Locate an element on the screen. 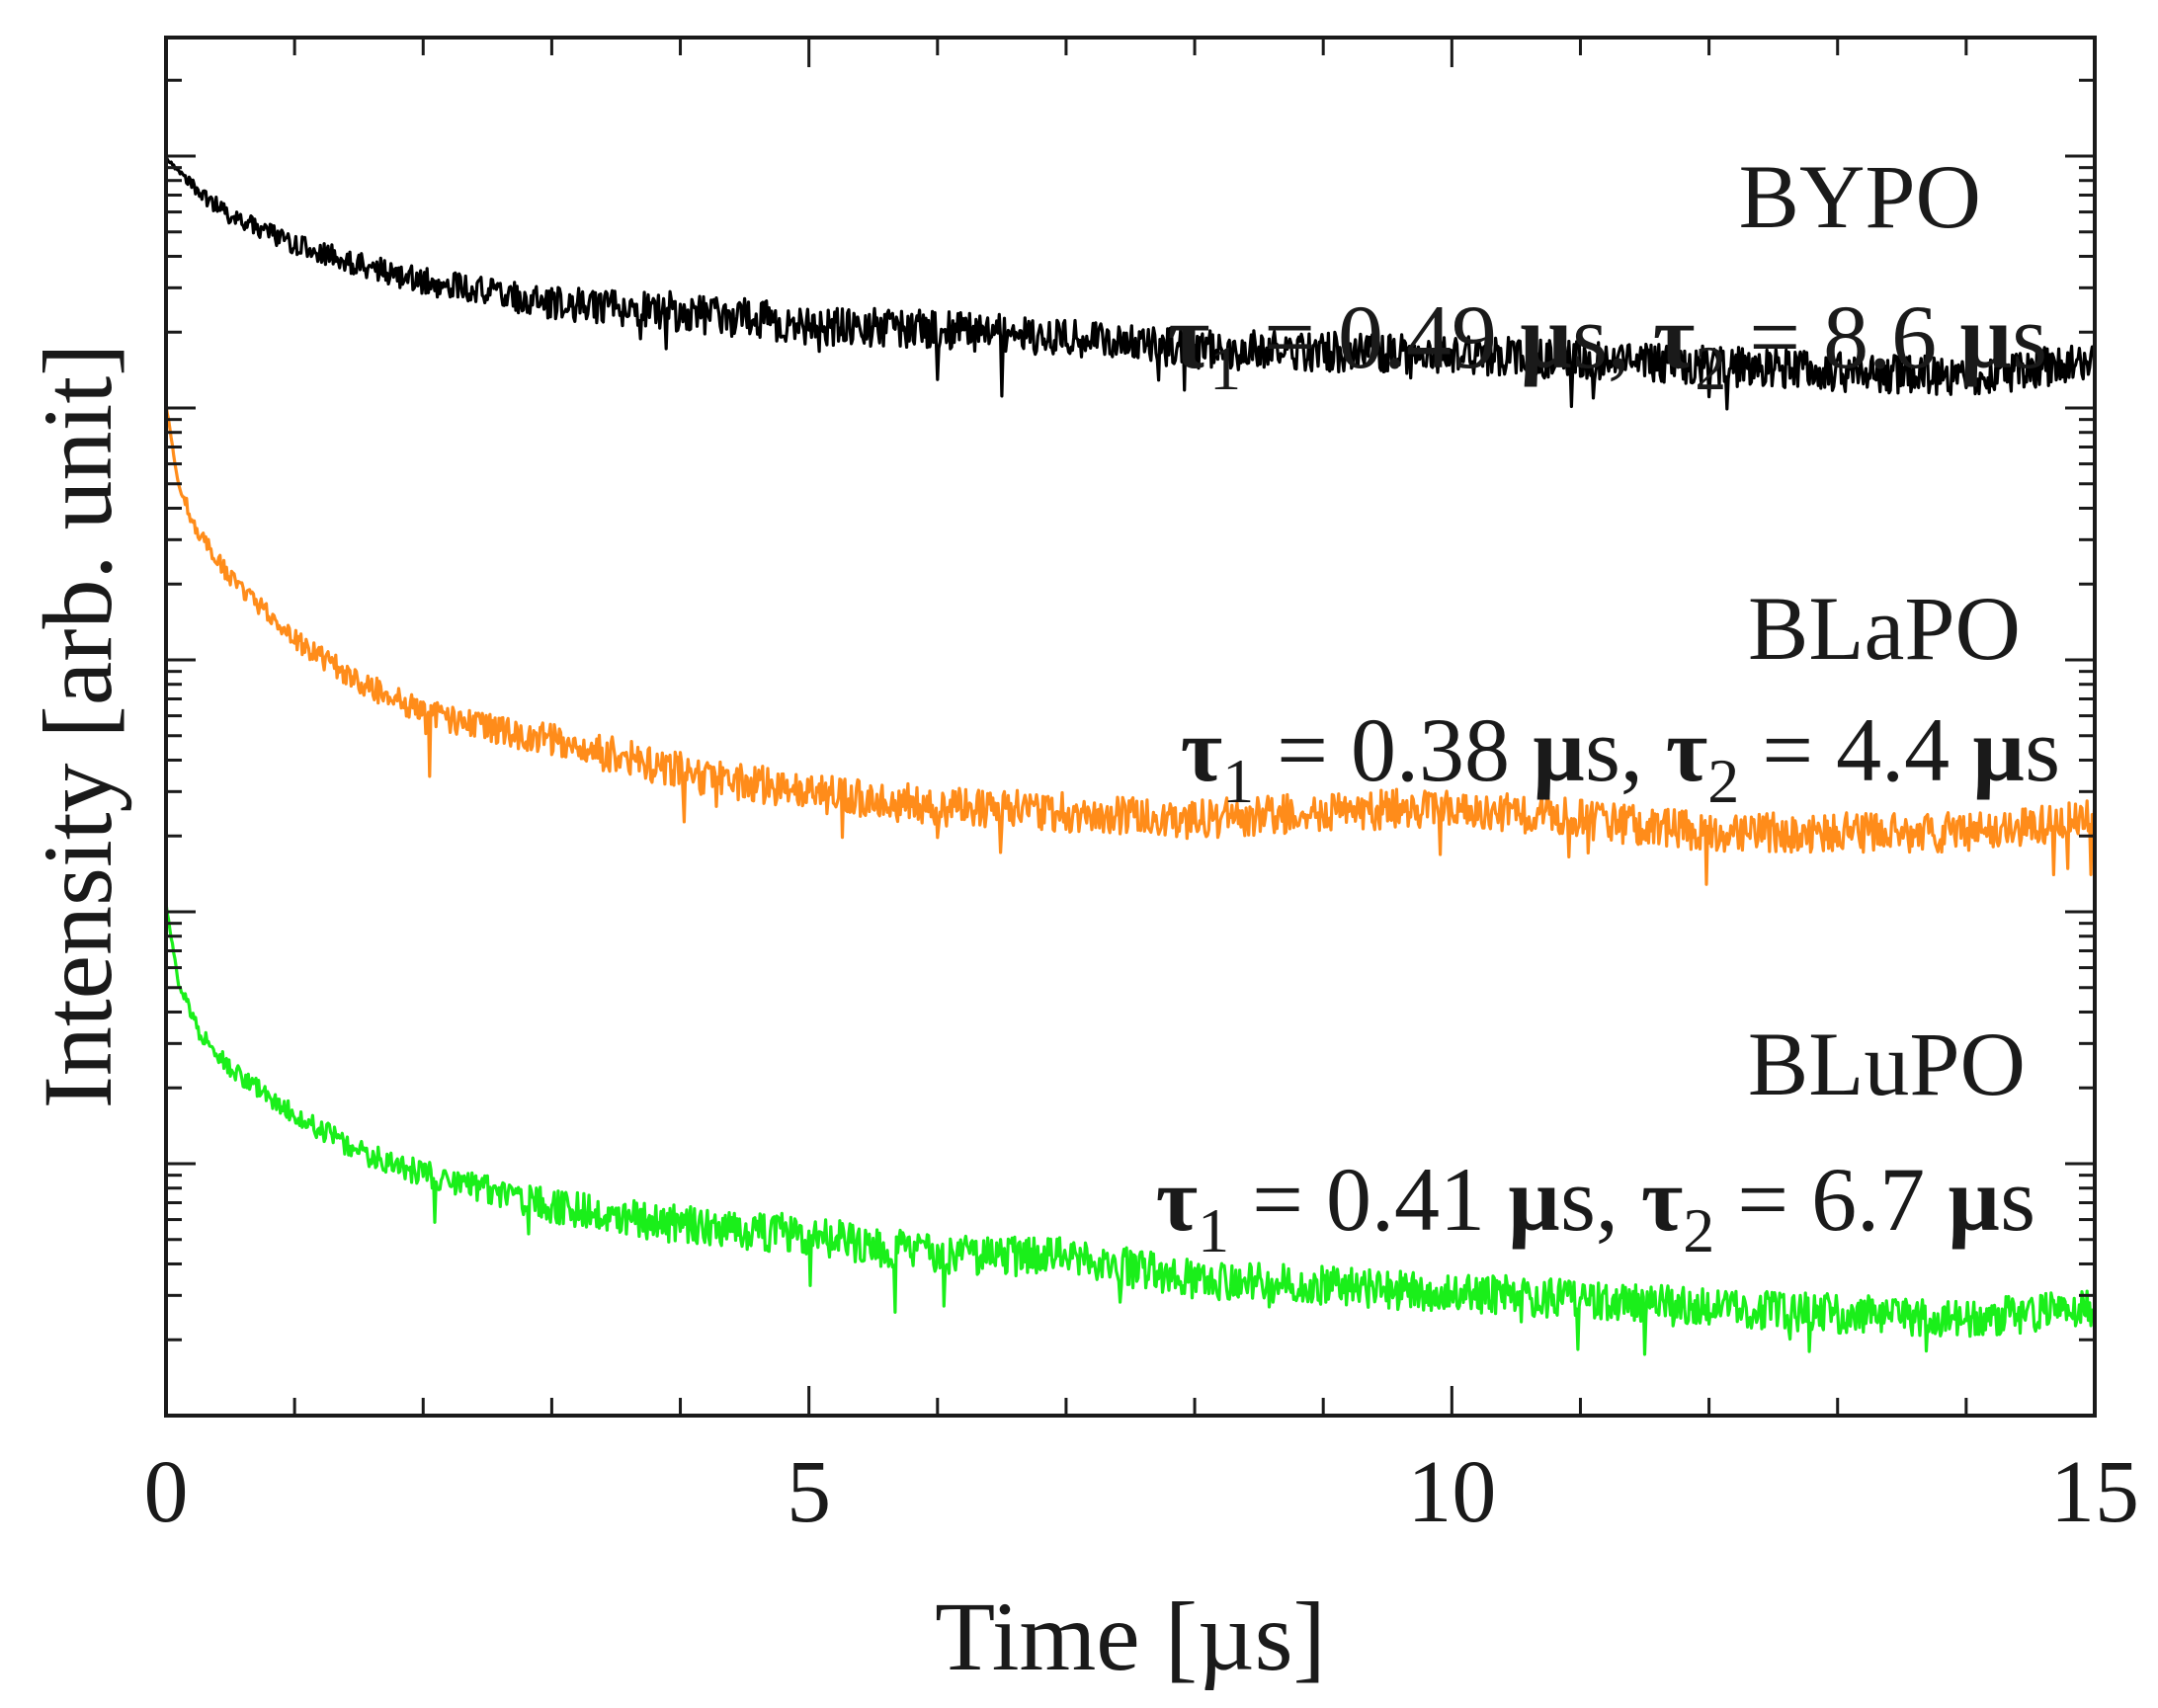 The image size is (2158, 1708). series-label-blupo: BLuPO is located at coordinates (1887, 1064).